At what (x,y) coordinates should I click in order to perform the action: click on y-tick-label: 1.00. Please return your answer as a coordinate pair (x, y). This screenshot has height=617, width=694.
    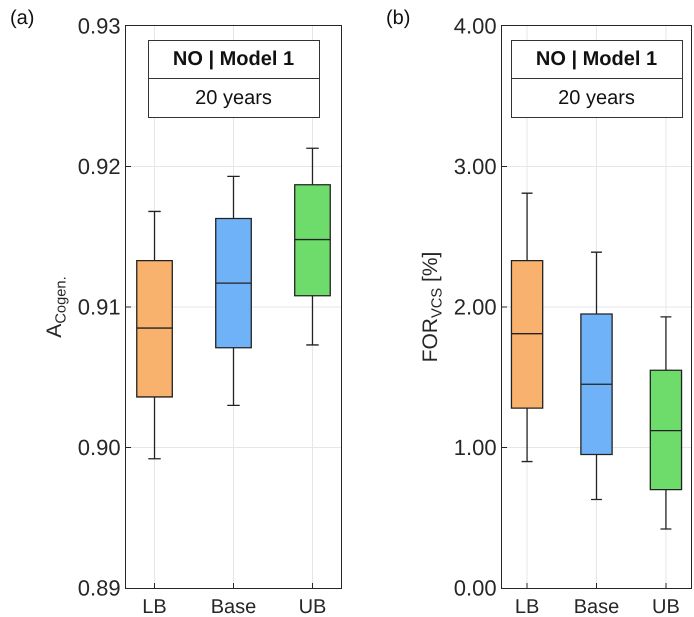
    Looking at the image, I should click on (475, 447).